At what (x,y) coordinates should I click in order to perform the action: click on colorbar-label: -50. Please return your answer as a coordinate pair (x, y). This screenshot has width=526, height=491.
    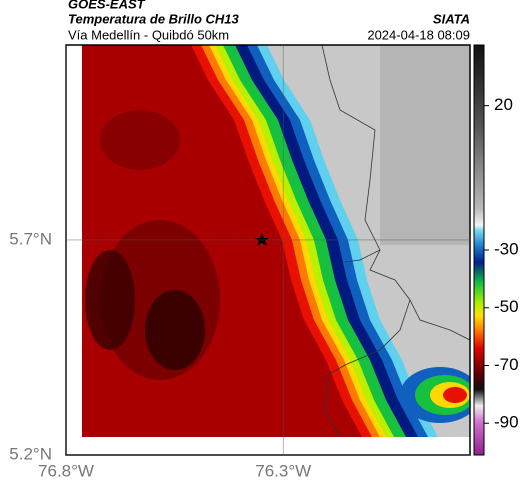
    Looking at the image, I should click on (506, 306).